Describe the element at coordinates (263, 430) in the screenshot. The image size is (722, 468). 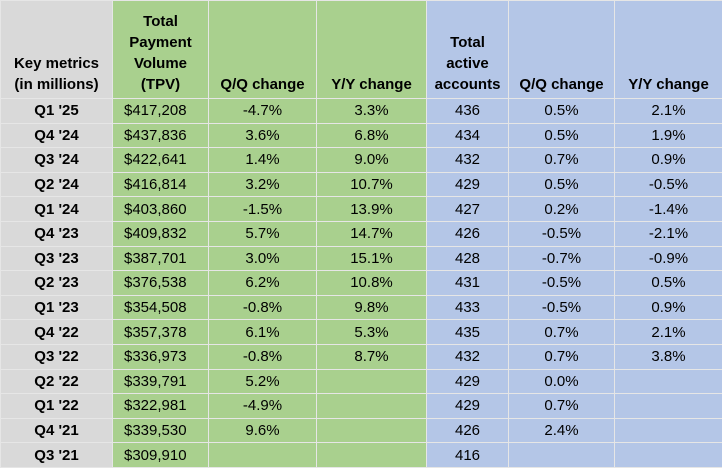
I see `data-cell: 9.6%` at that location.